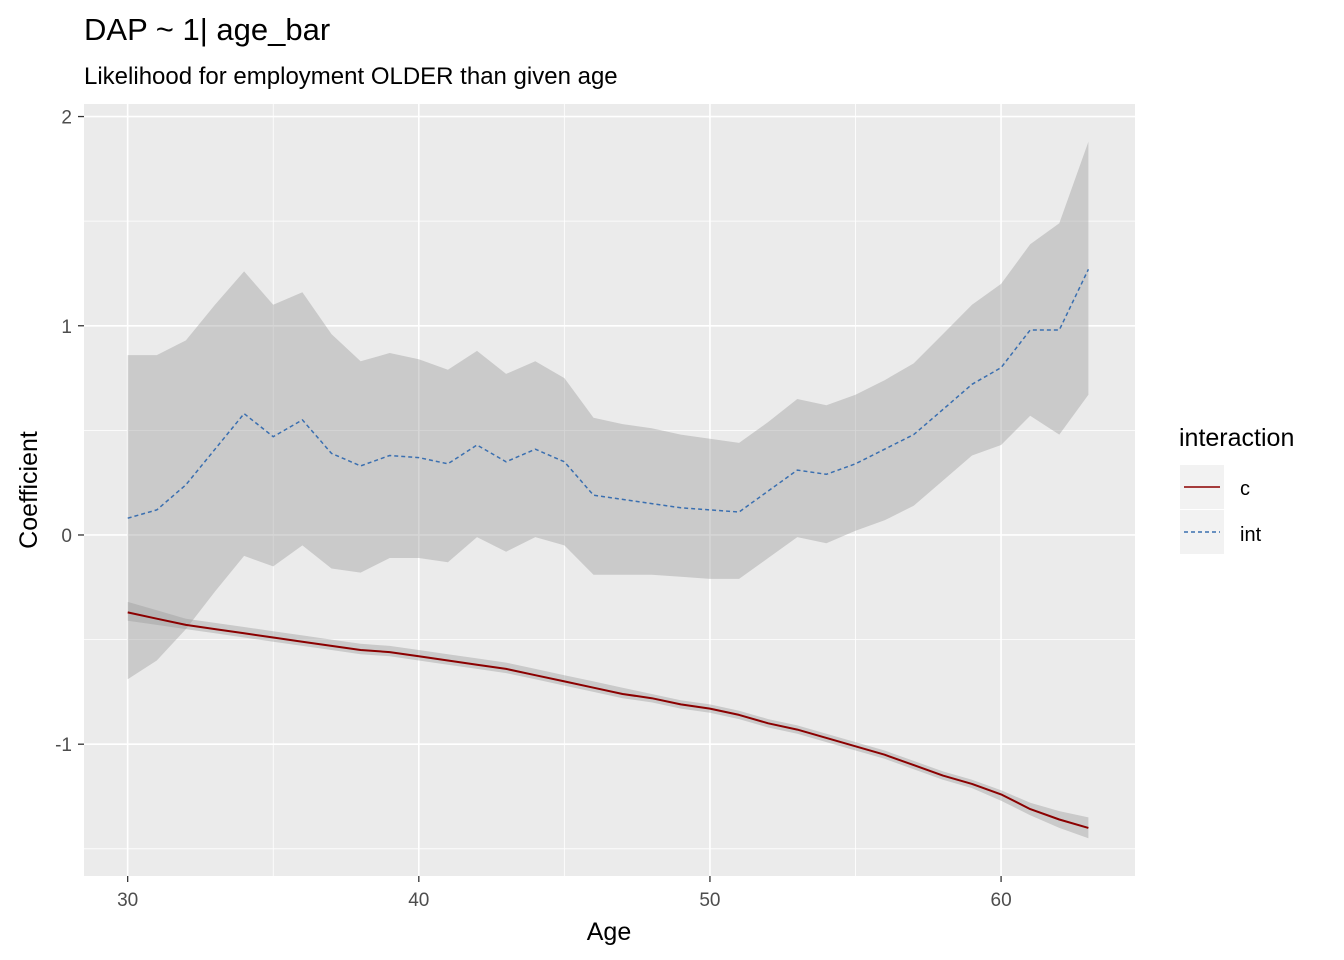  I want to click on x-tick-label: 50, so click(709, 900).